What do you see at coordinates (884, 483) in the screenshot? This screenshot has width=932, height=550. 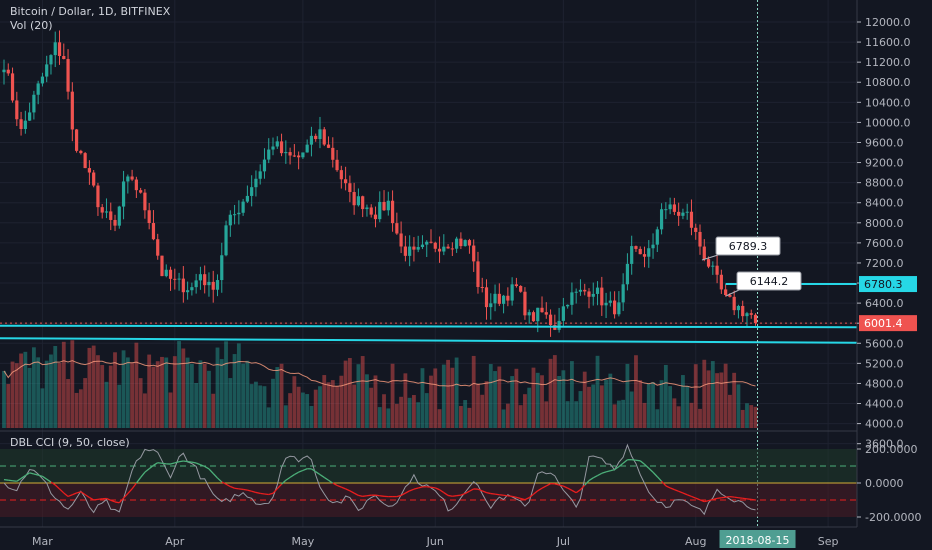 I see `cci-tick-label: 0.0000` at bounding box center [884, 483].